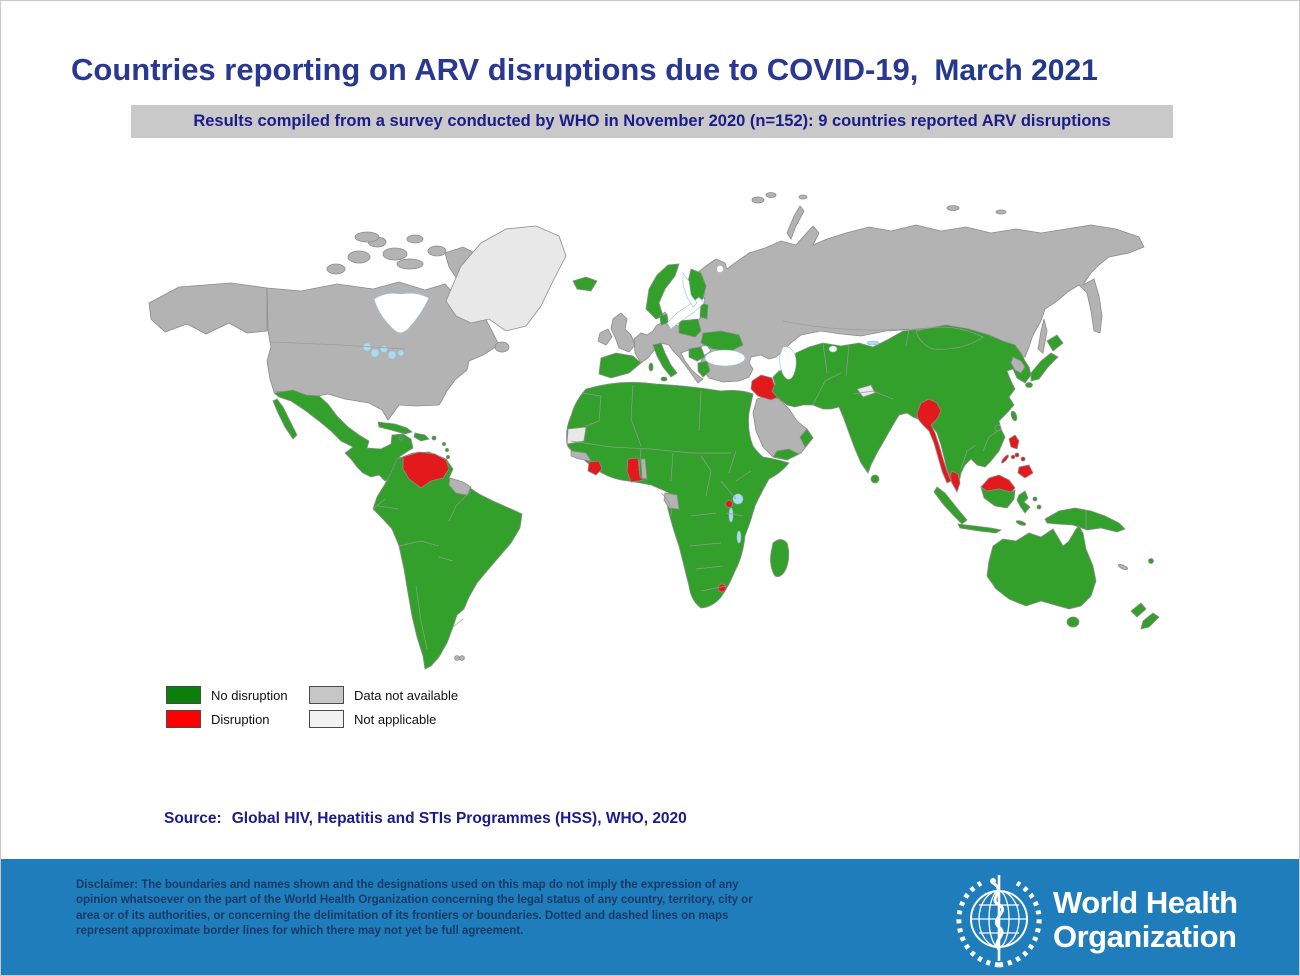 This screenshot has width=1300, height=976. Describe the element at coordinates (1044, 361) in the screenshot. I see `region-japan` at that location.